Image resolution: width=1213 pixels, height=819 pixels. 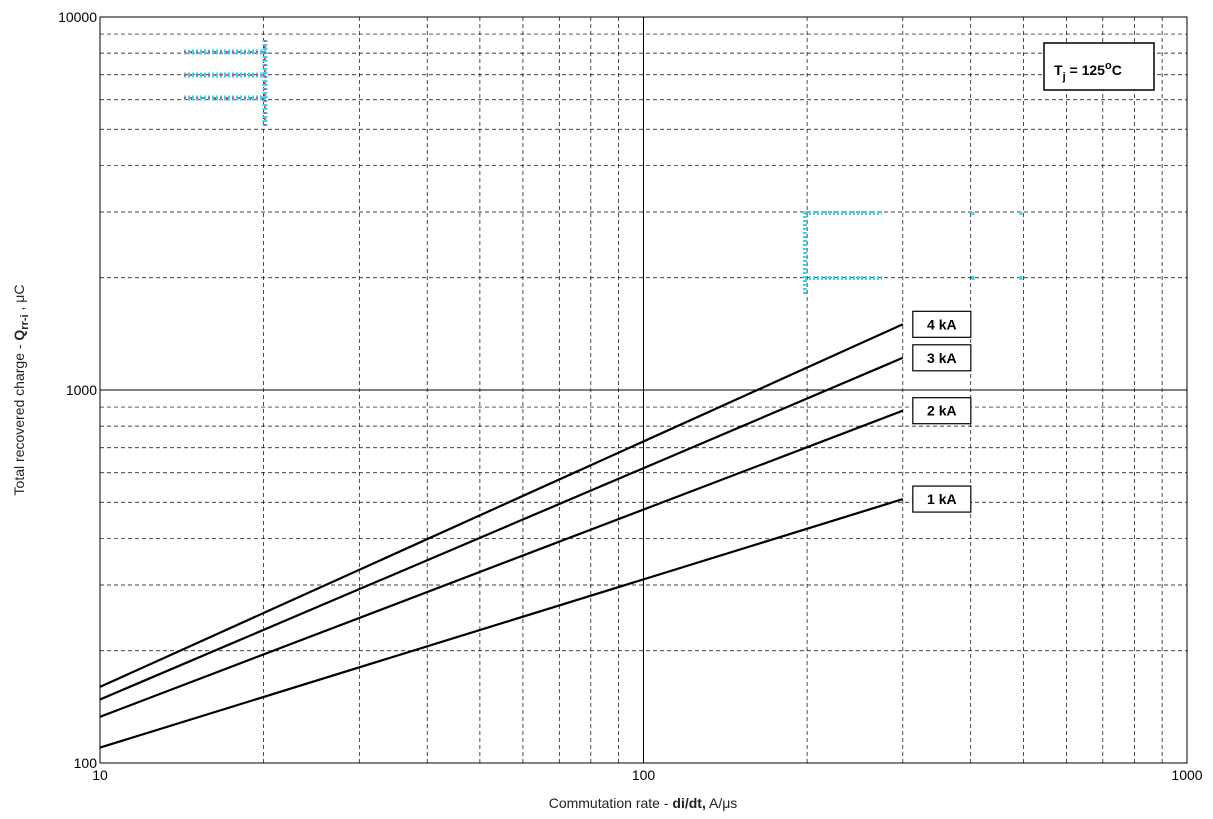 I want to click on y-axis-label-pre: Total recovered charge -, so click(x=19, y=418).